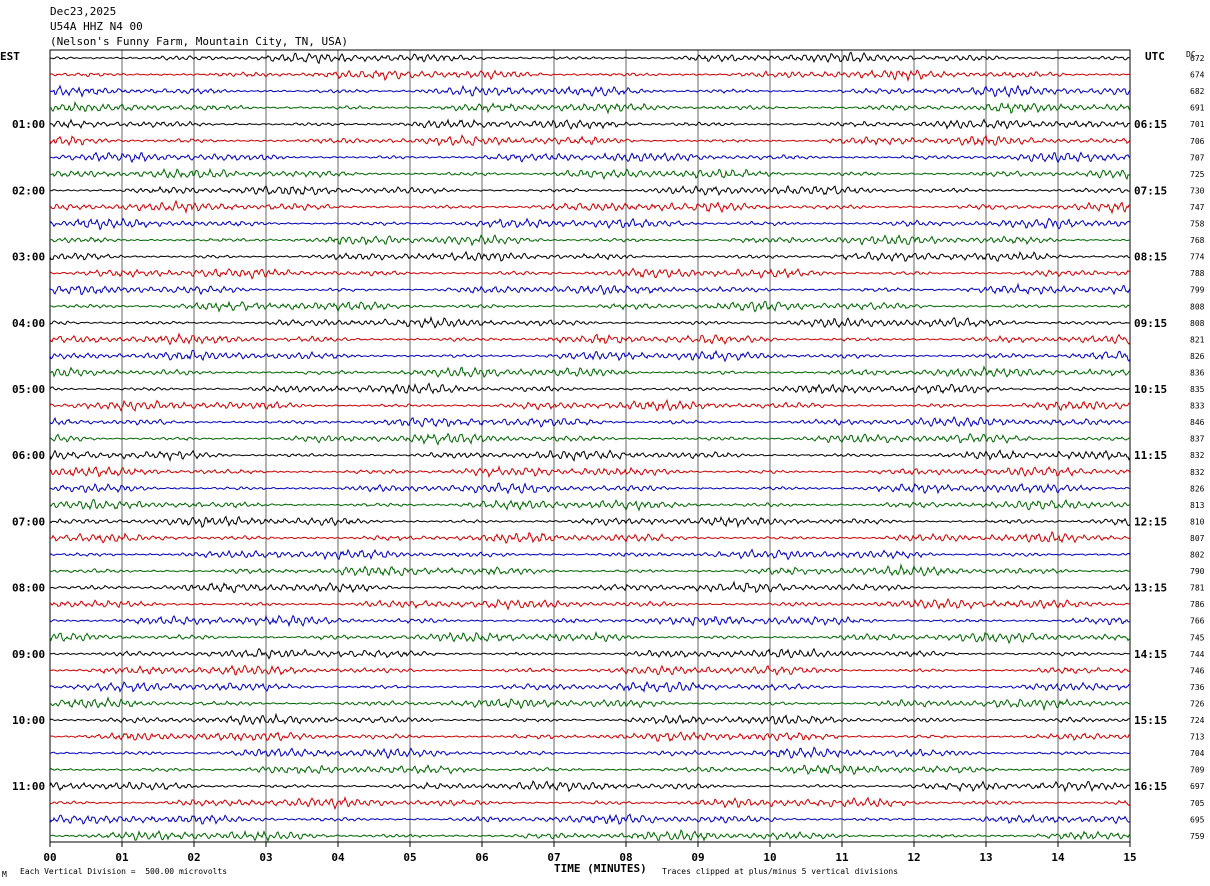 Image resolution: width=1210 pixels, height=886 pixels. I want to click on dc-offset-label: 835, so click(1197, 389).